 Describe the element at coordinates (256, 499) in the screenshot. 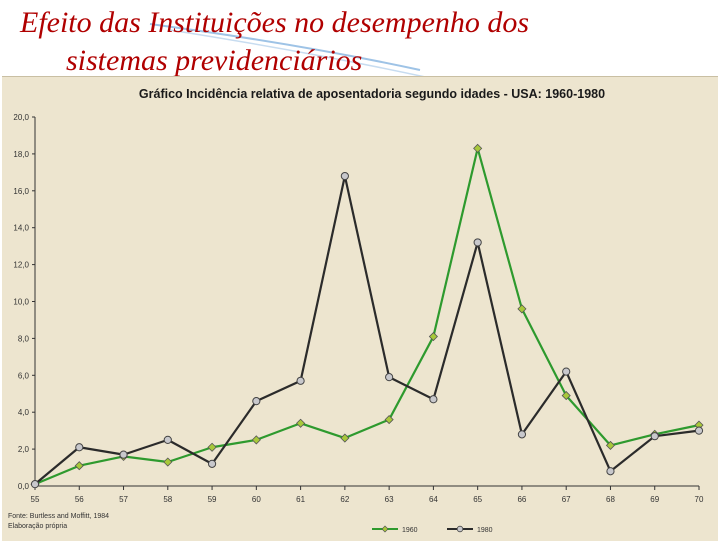

I see `x-tick-label: 60` at that location.